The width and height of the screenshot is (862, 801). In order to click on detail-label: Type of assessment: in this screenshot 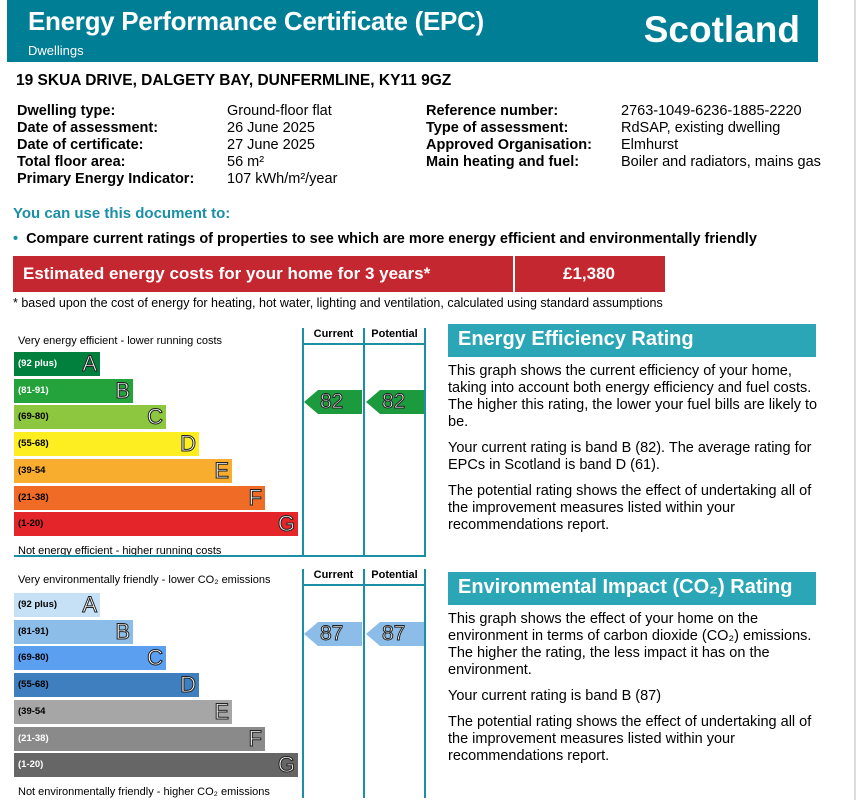, I will do `click(497, 128)`.